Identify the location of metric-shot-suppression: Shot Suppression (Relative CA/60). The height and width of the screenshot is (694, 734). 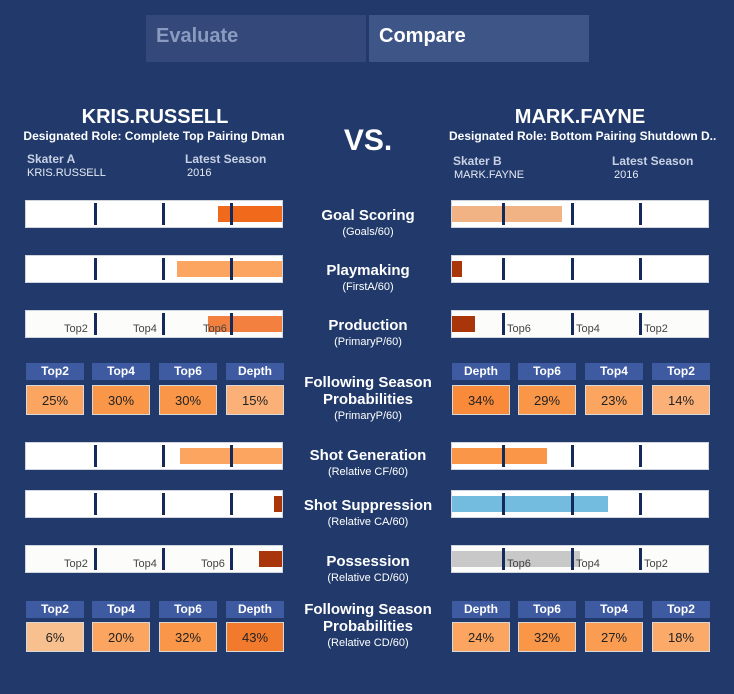
(368, 513).